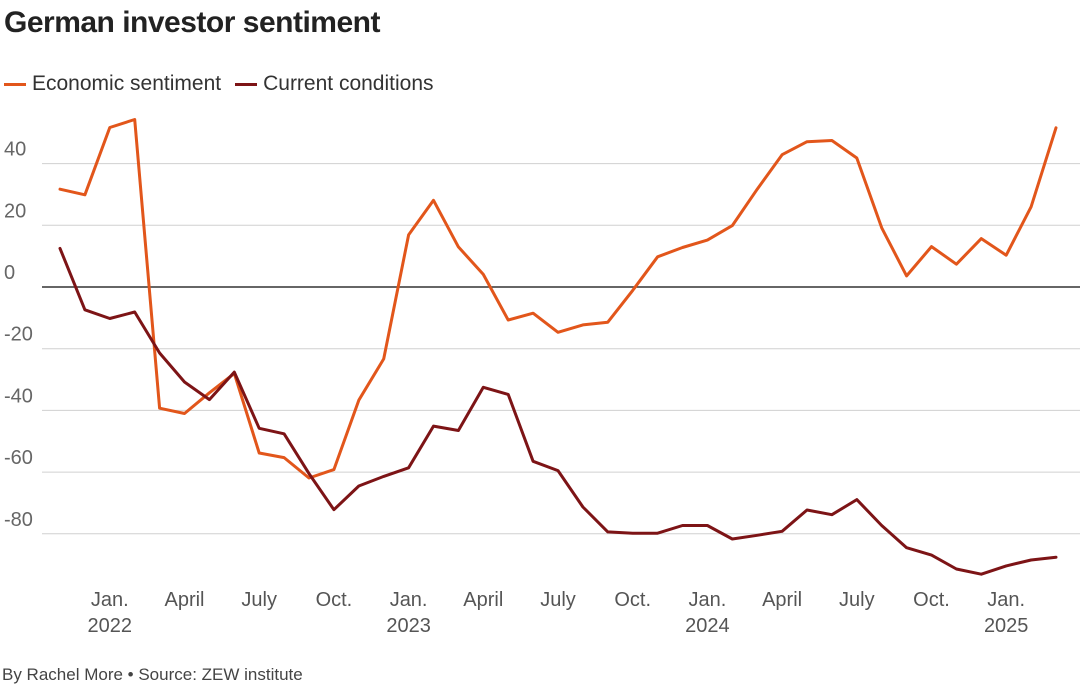  Describe the element at coordinates (15, 211) in the screenshot. I see `y-tick-label: 20` at that location.